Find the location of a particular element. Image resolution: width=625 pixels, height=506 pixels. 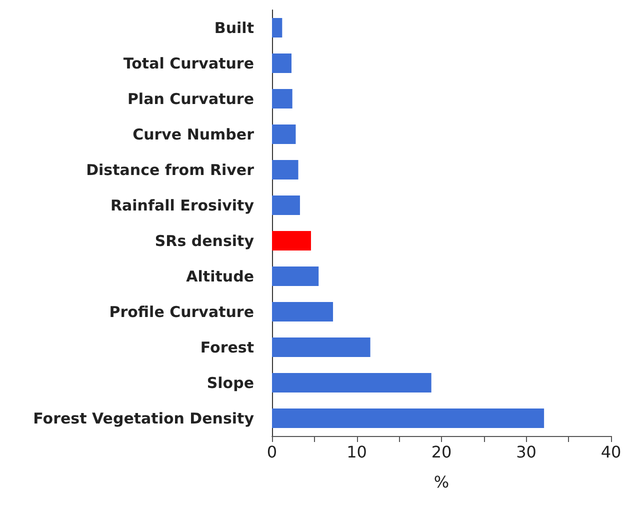

y-tick-label: Rainfall Erosivity is located at coordinates (182, 205).